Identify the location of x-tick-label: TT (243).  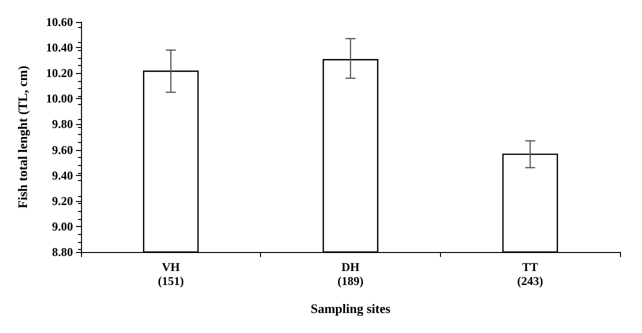
(530, 274).